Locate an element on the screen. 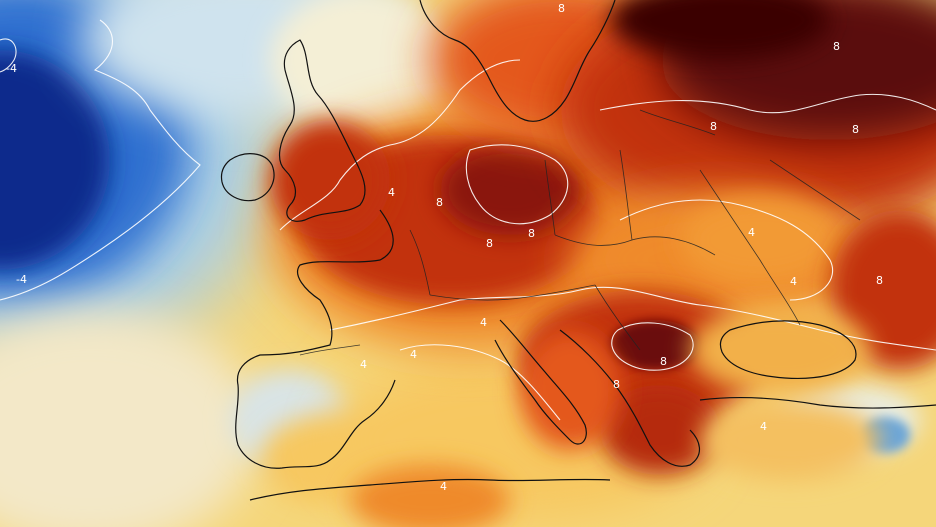 This screenshot has height=527, width=936. field-italy-hot is located at coordinates (570, 390).